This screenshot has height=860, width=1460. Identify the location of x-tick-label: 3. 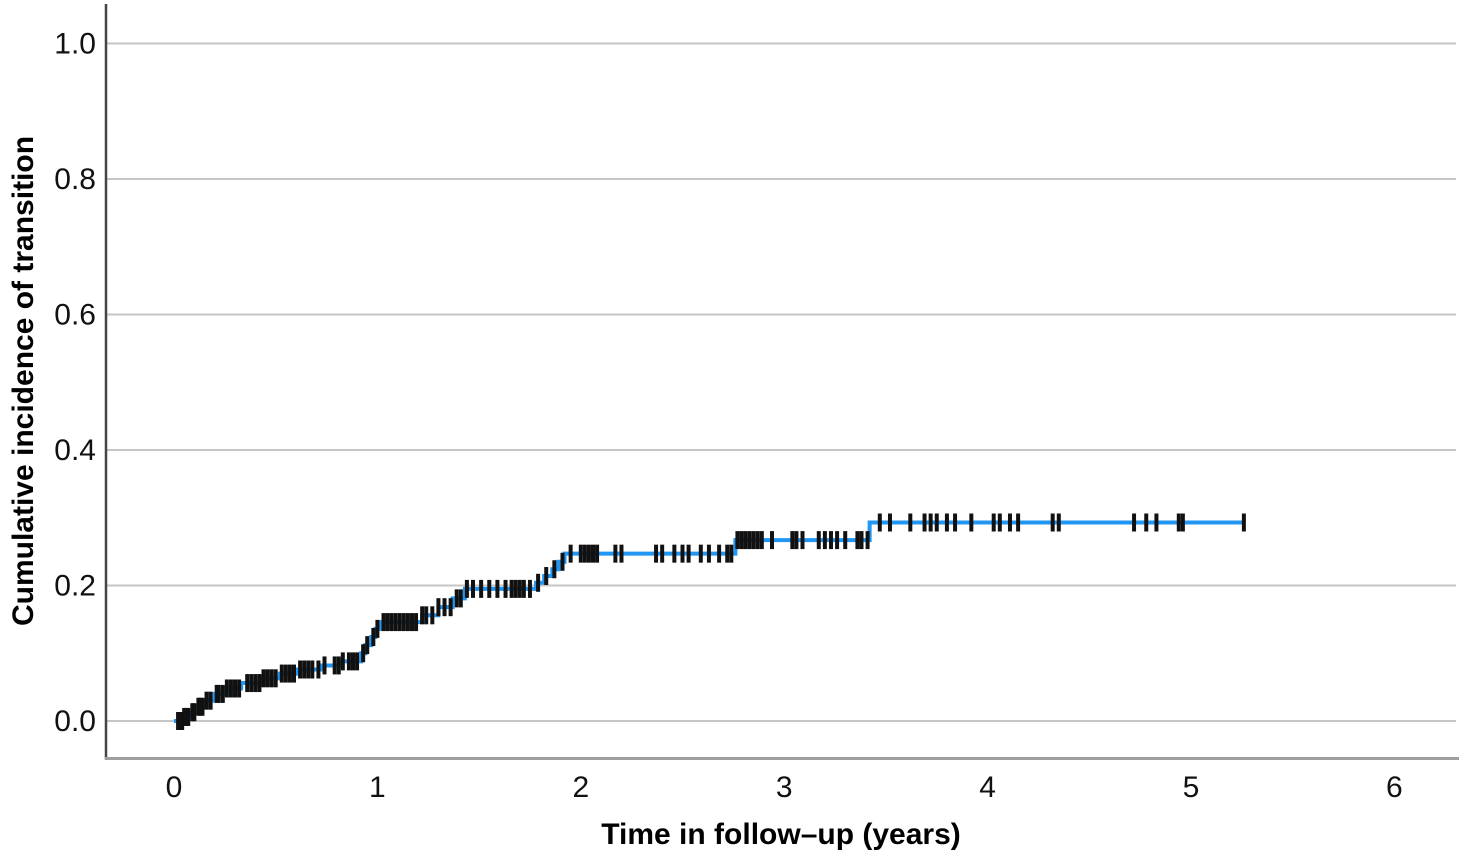
(784, 787).